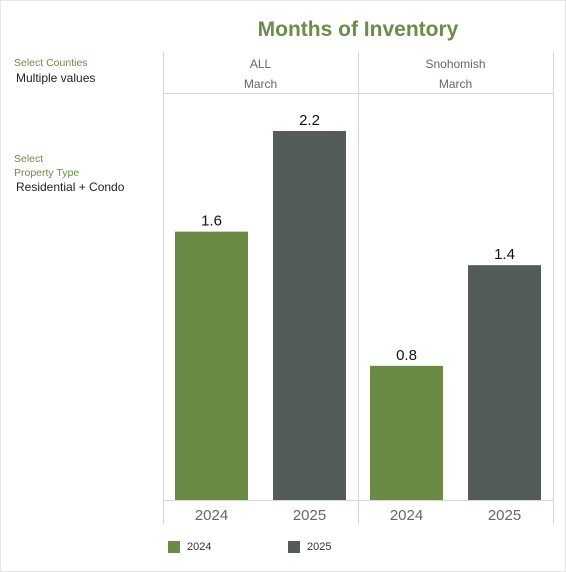  What do you see at coordinates (70, 187) in the screenshot?
I see `property-type-filter-value: Residential + Condo` at bounding box center [70, 187].